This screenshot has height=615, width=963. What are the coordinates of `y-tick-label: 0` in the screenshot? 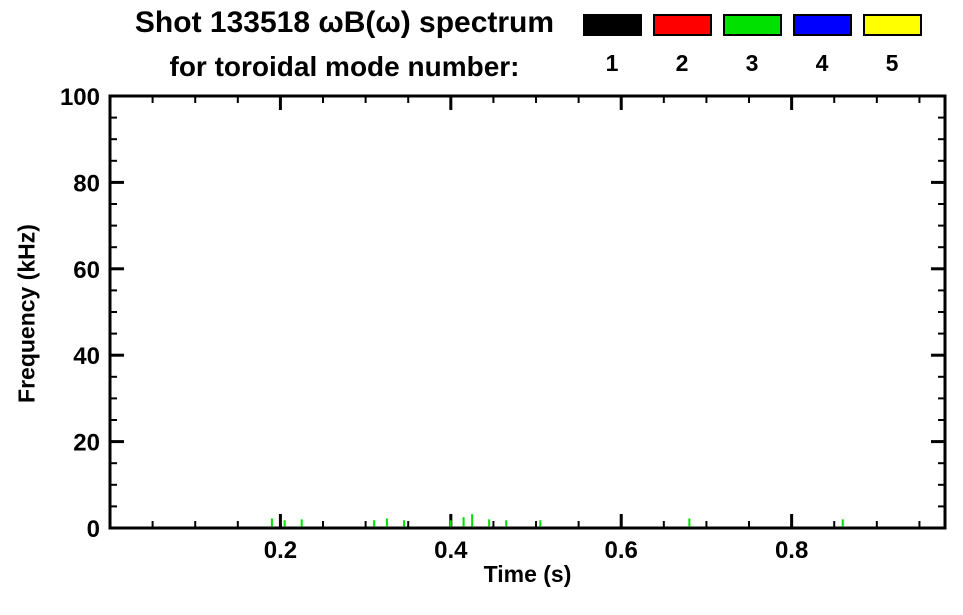 It's located at (93, 529).